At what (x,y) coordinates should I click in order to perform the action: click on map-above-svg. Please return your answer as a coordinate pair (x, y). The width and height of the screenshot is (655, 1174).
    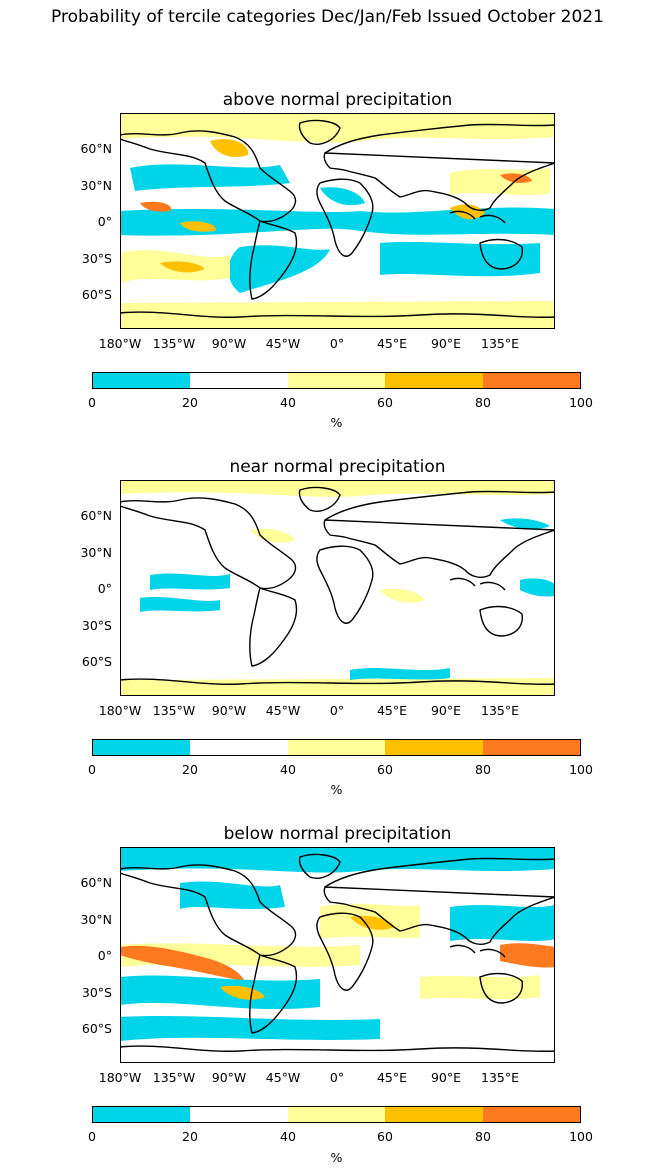
    Looking at the image, I should click on (337, 221).